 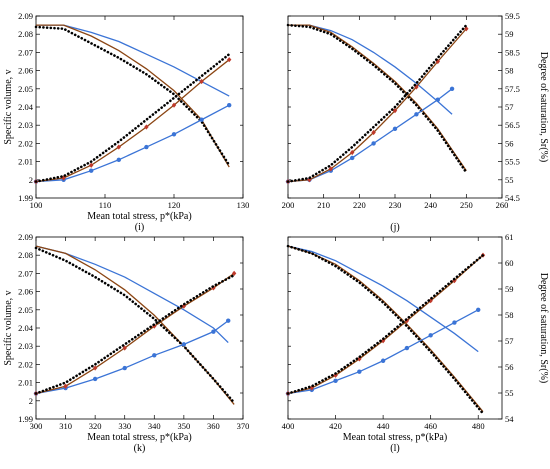 What do you see at coordinates (36, 426) in the screenshot?
I see `x-tick-label: 300` at bounding box center [36, 426].